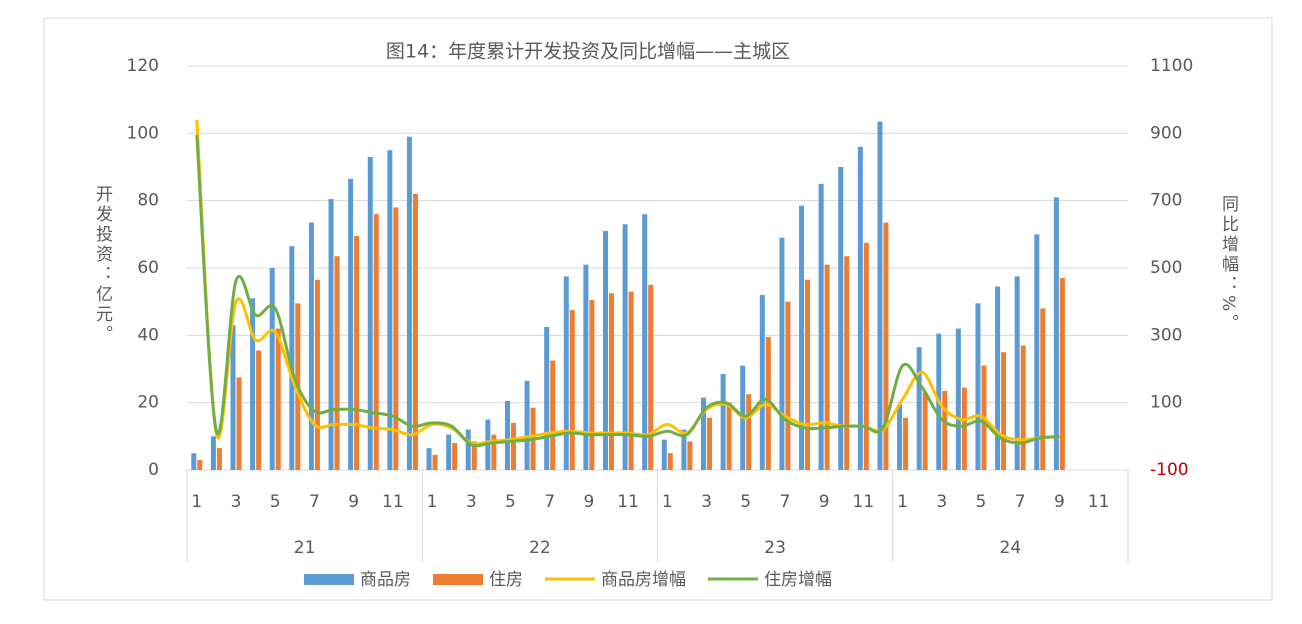 The width and height of the screenshot is (1302, 624). Describe the element at coordinates (1166, 335) in the screenshot. I see `y2-tick-label: 300` at that location.